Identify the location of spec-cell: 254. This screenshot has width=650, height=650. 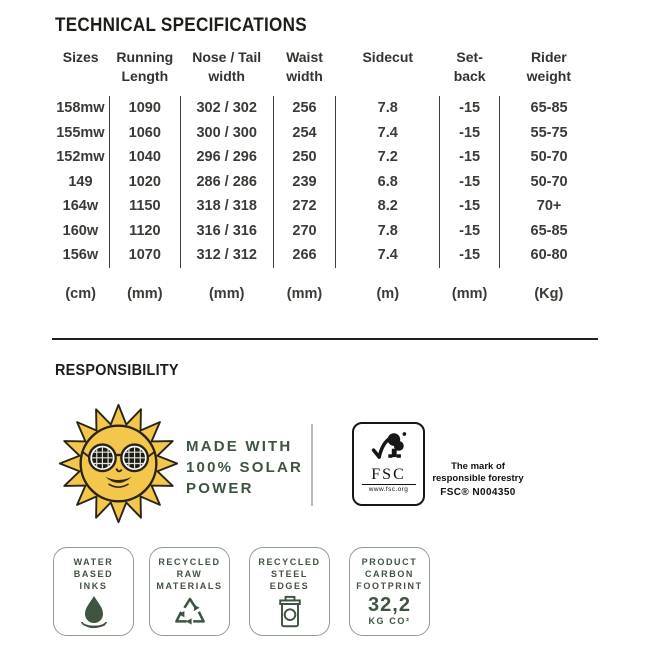
(304, 132).